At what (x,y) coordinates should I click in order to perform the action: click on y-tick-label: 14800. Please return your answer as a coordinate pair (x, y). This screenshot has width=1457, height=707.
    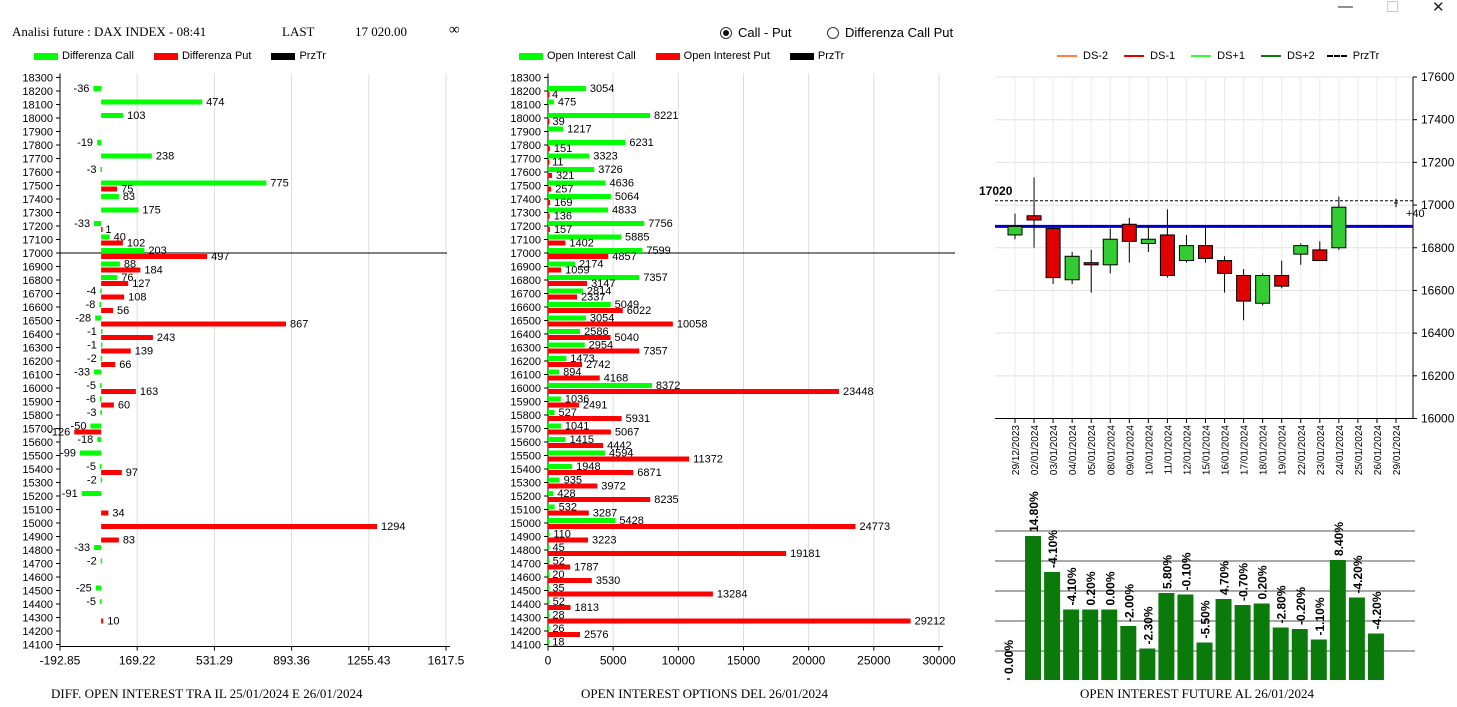
    Looking at the image, I should click on (525, 551).